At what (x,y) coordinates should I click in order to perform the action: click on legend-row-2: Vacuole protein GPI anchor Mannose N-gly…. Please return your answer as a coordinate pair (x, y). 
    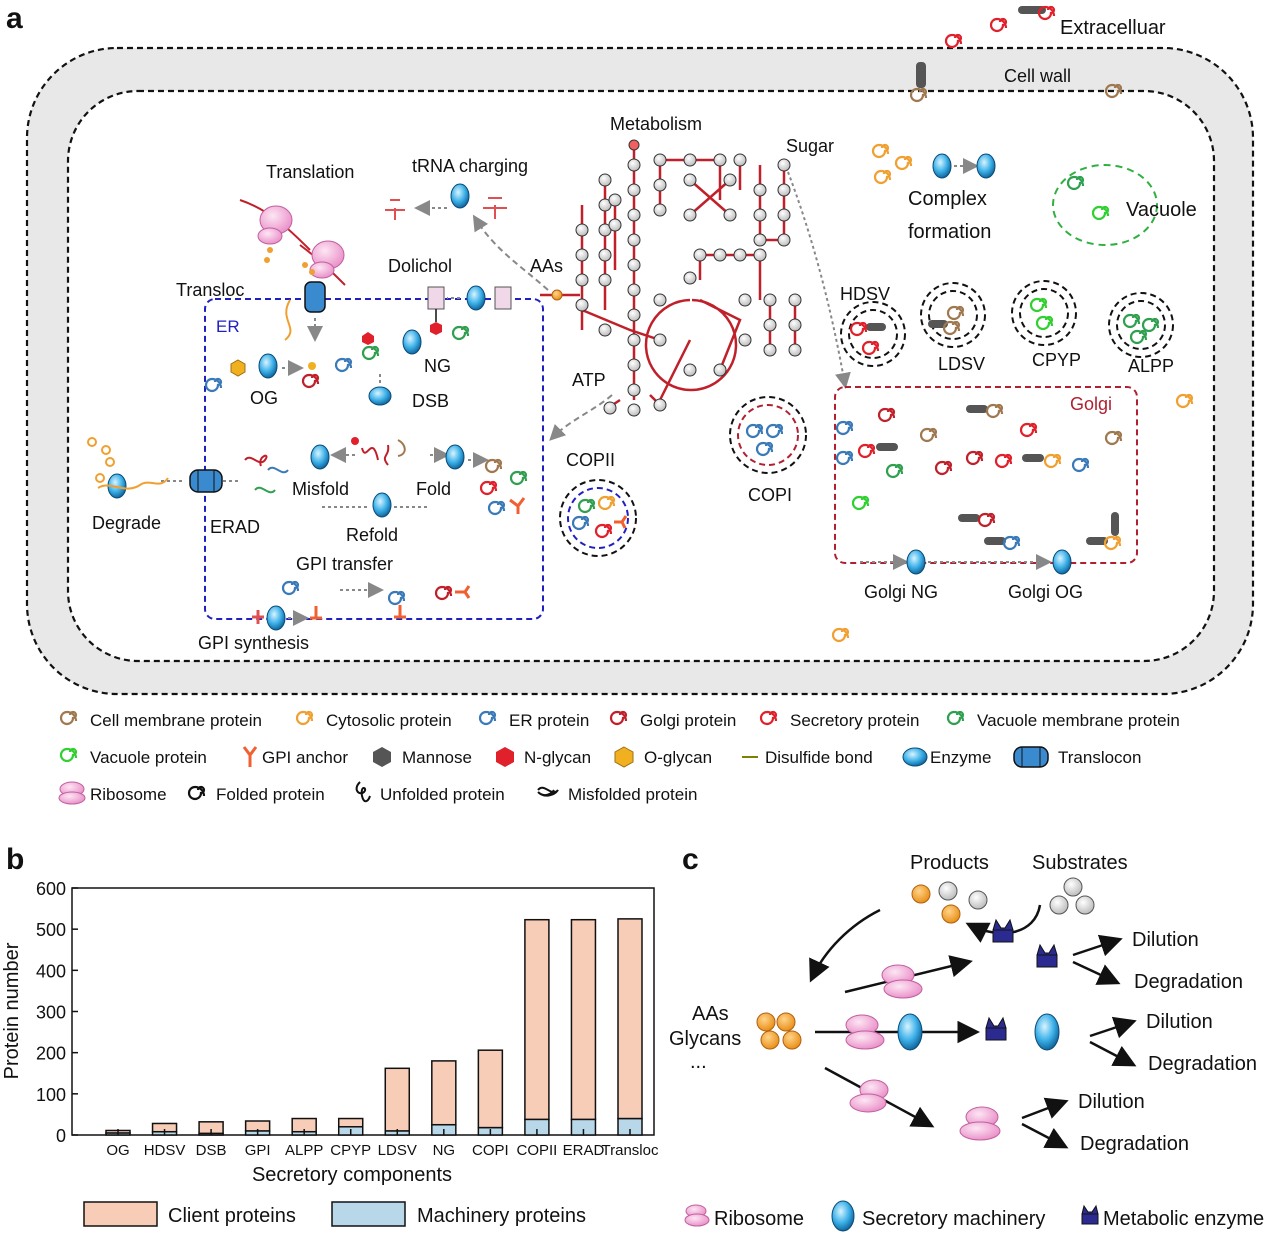
    Looking at the image, I should click on (600, 757).